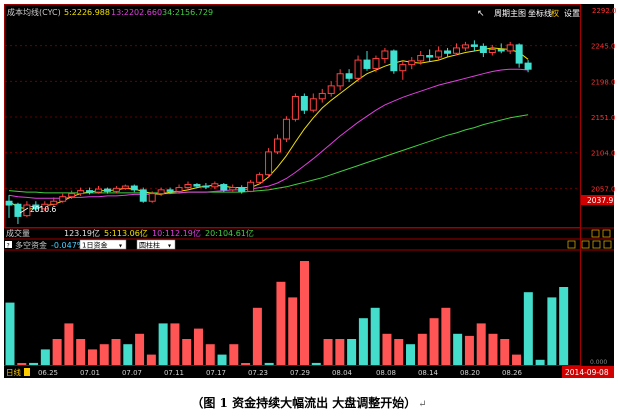 The image size is (618, 418). What do you see at coordinates (607, 244) in the screenshot?
I see `fund-close-icon` at bounding box center [607, 244].